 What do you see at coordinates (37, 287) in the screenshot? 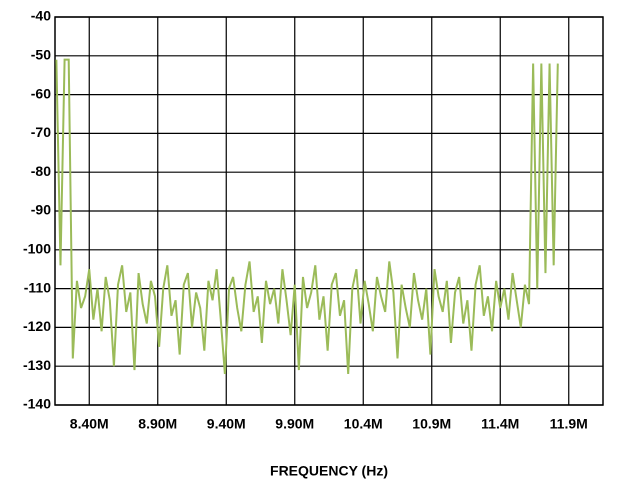
I see `y-tick-label: -110` at bounding box center [37, 287].